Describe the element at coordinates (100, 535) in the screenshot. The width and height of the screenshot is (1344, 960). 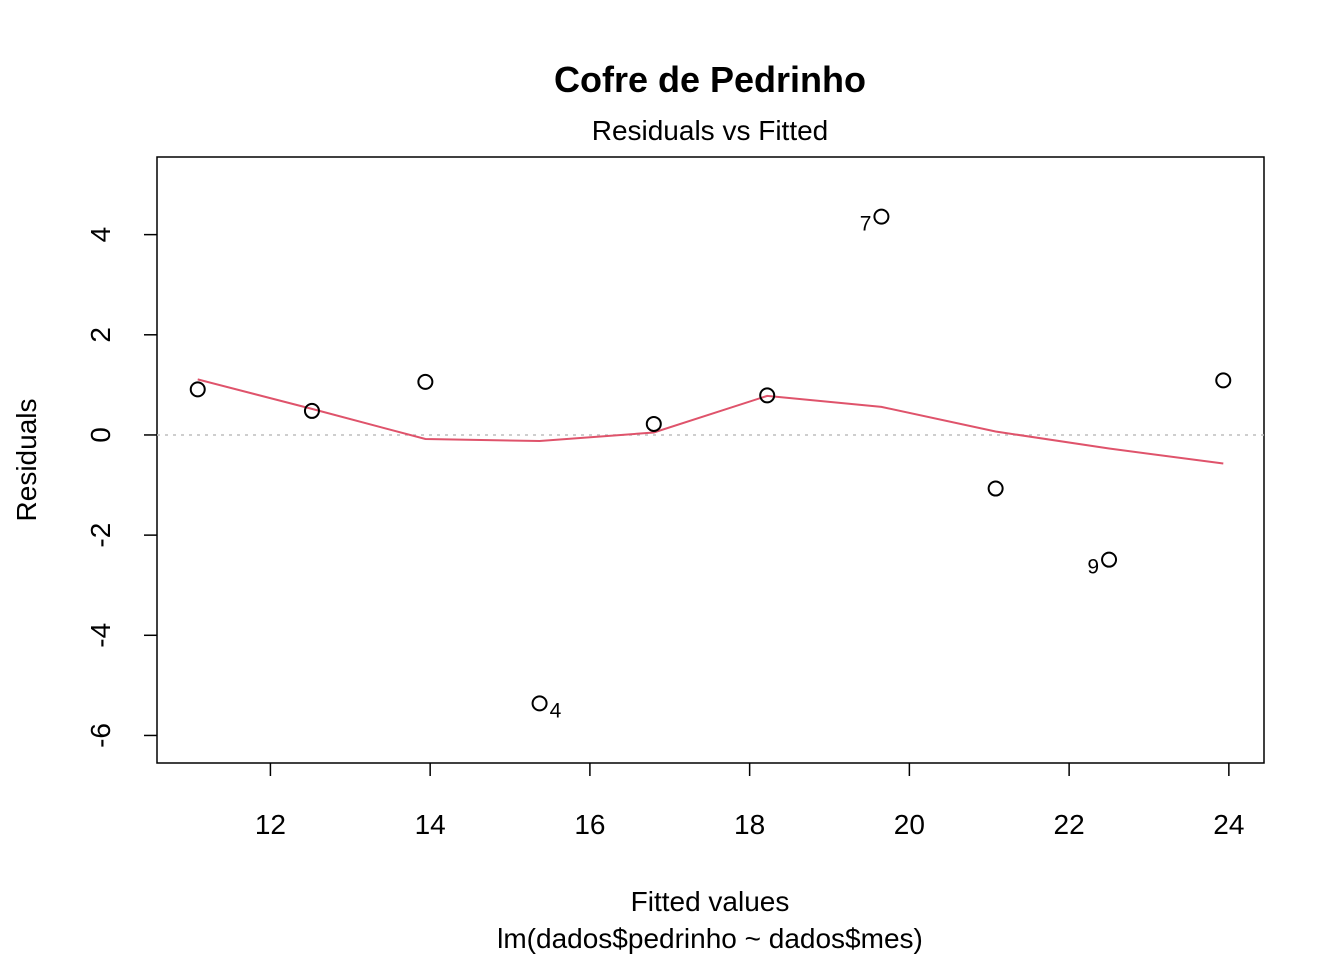
I see `y-tick-label: -2` at that location.